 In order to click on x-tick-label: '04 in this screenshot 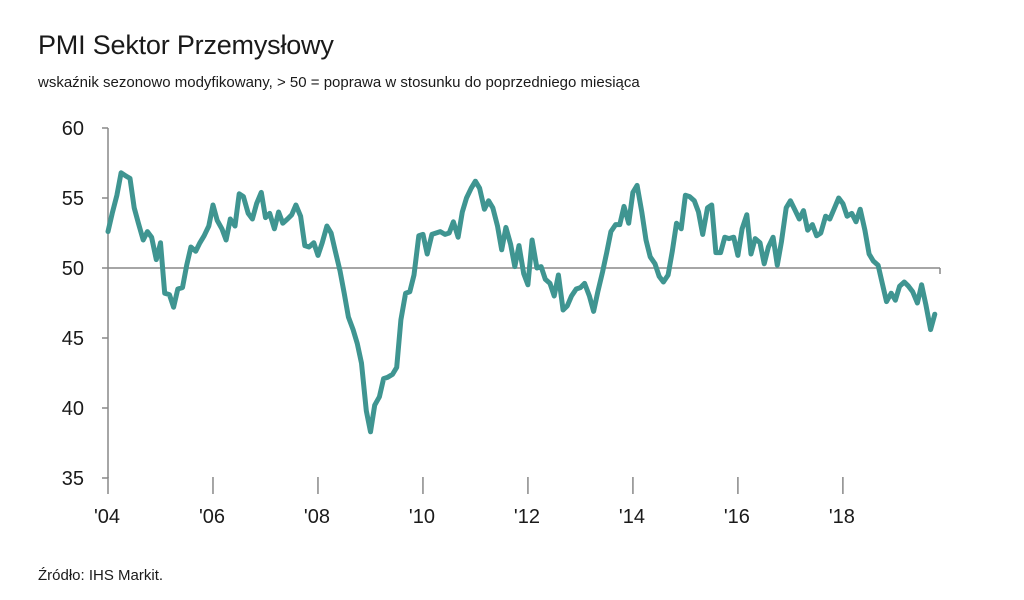, I will do `click(107, 517)`.